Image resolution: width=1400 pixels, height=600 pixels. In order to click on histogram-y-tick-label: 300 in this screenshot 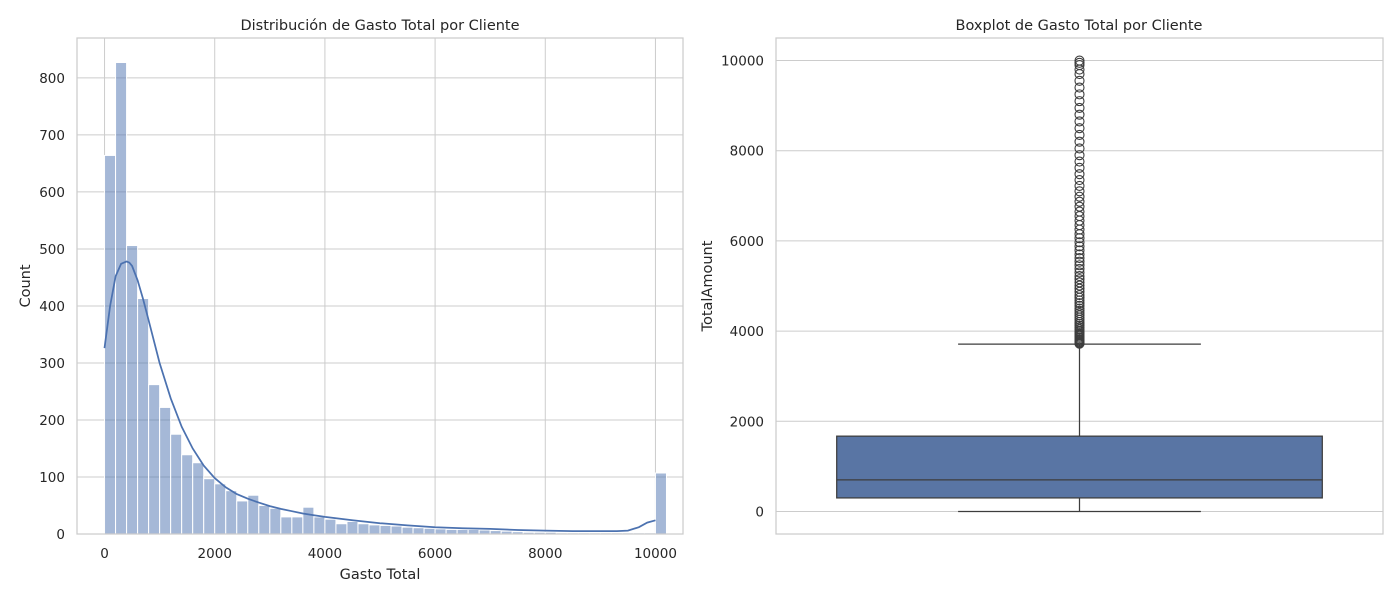, I will do `click(52, 364)`.